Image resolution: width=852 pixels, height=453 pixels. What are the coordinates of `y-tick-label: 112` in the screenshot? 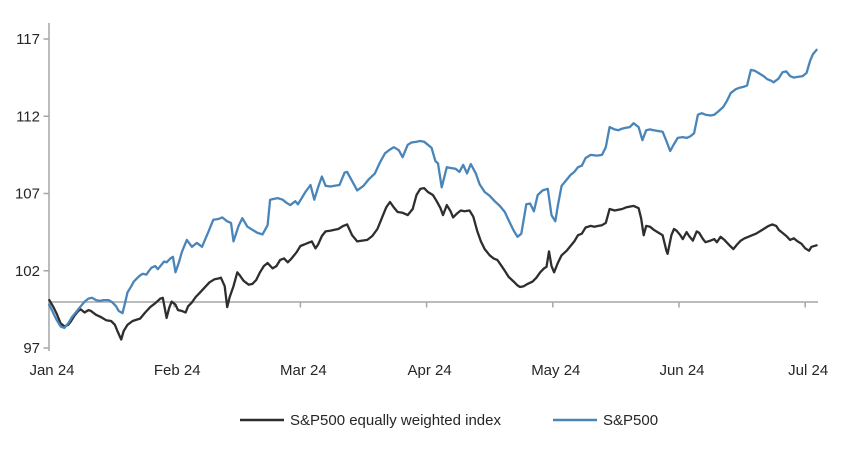 It's located at (28, 116).